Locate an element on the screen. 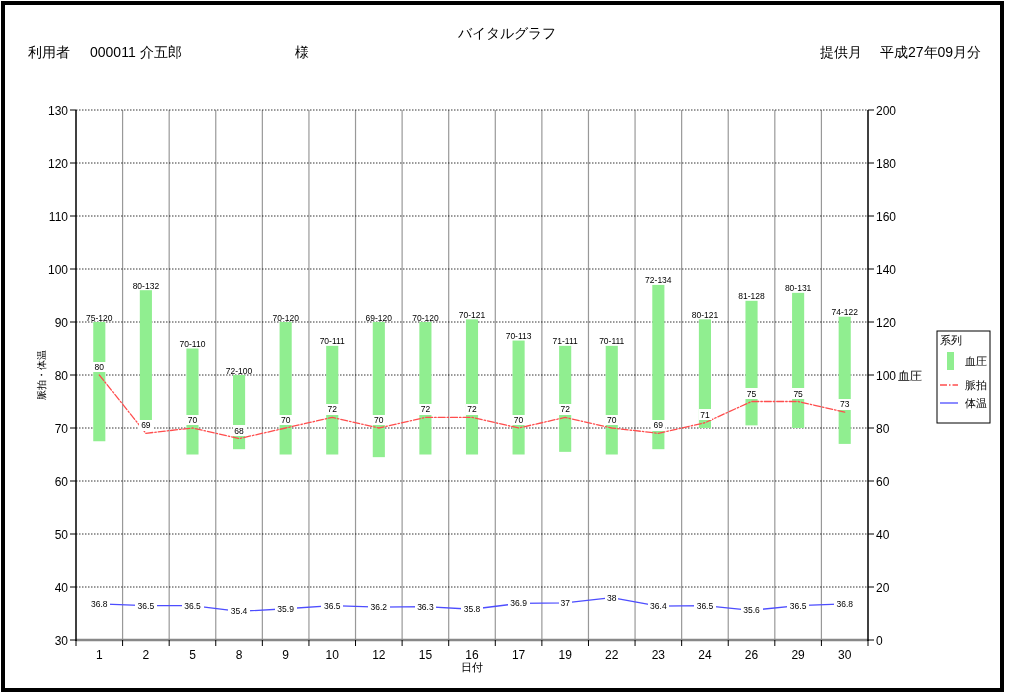  x-tick-label: 24 is located at coordinates (705, 655).